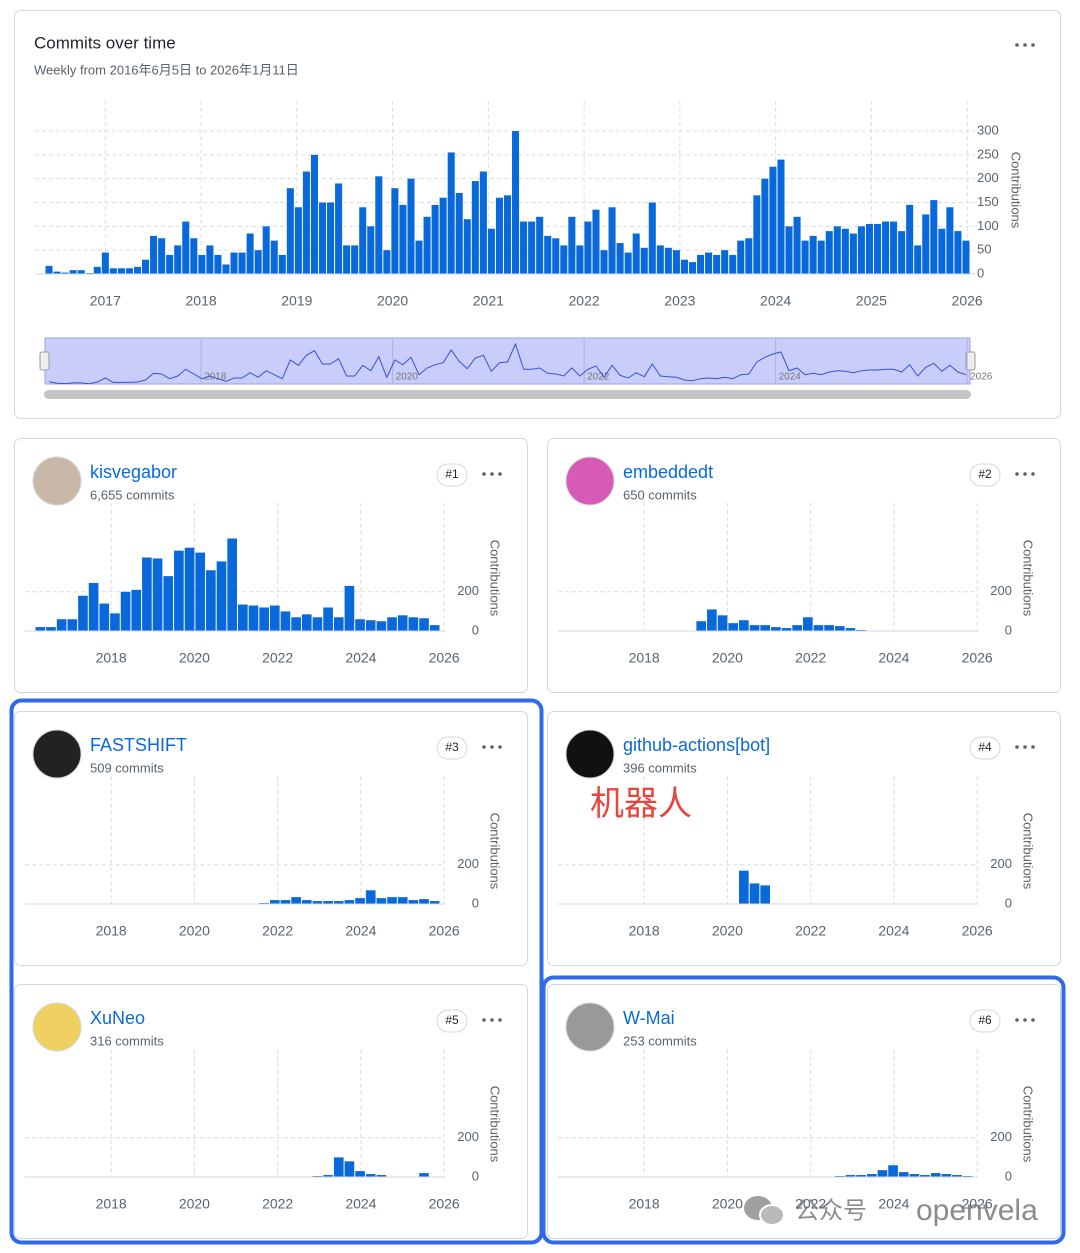 Image resolution: width=1080 pixels, height=1253 pixels. Describe the element at coordinates (871, 301) in the screenshot. I see `x-tick-label: 2025` at that location.